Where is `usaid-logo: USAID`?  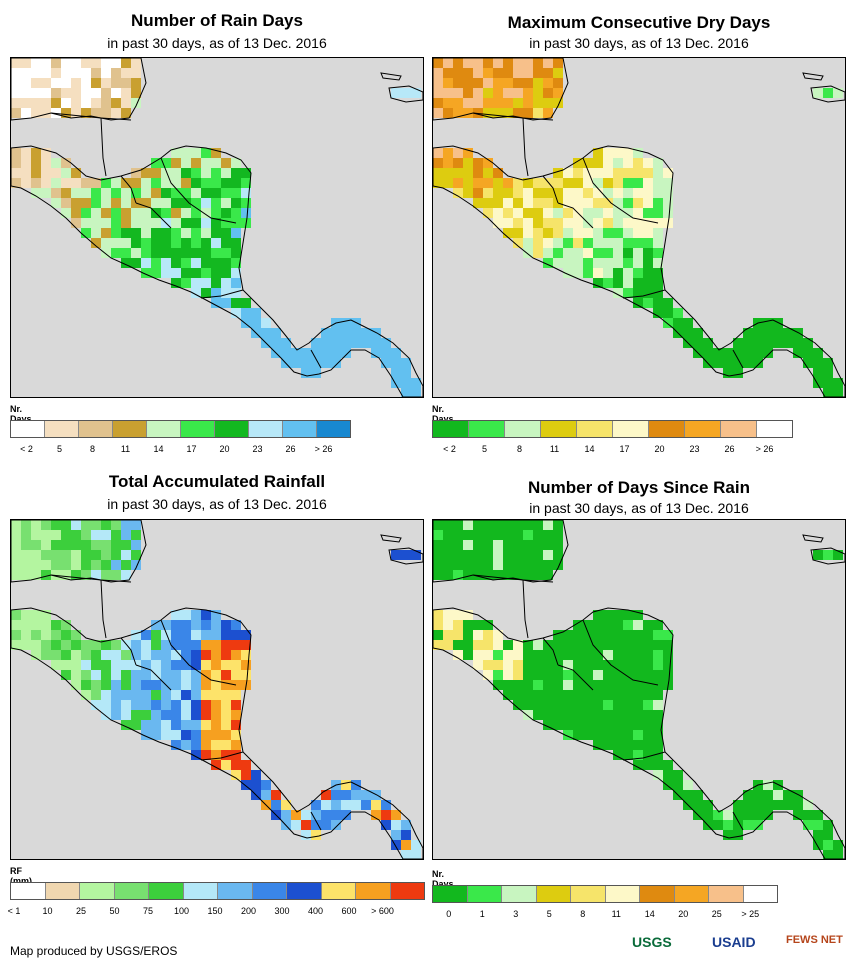
usaid-logo: USAID is located at coordinates (734, 942).